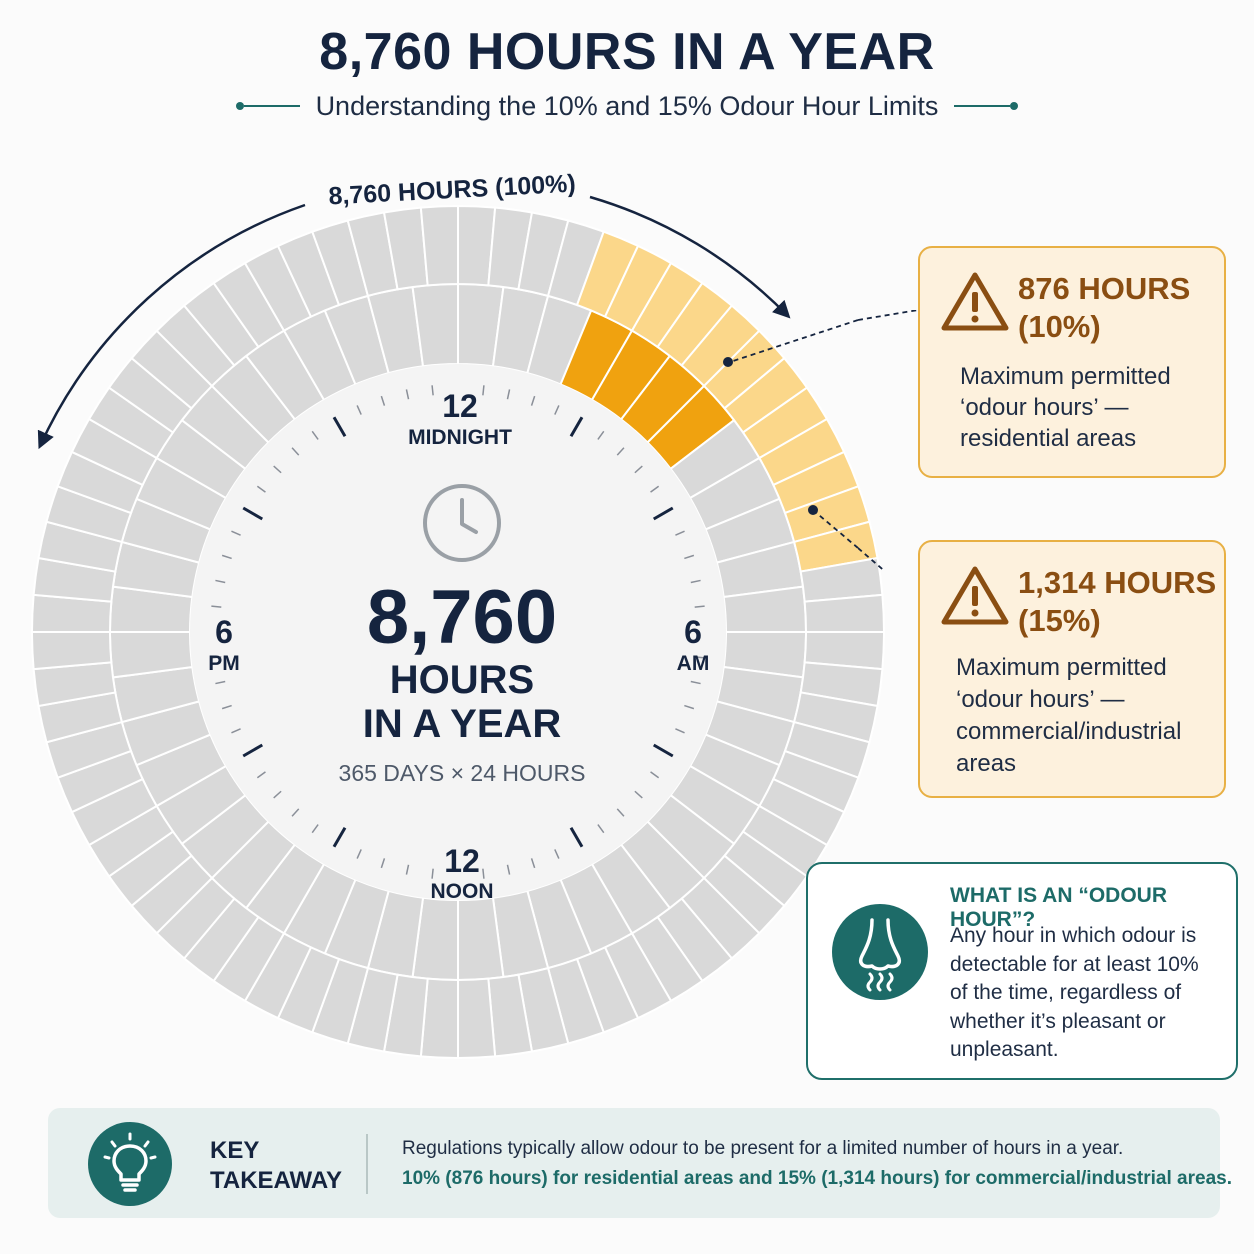  I want to click on center-line-hours: HOURS, so click(462, 680).